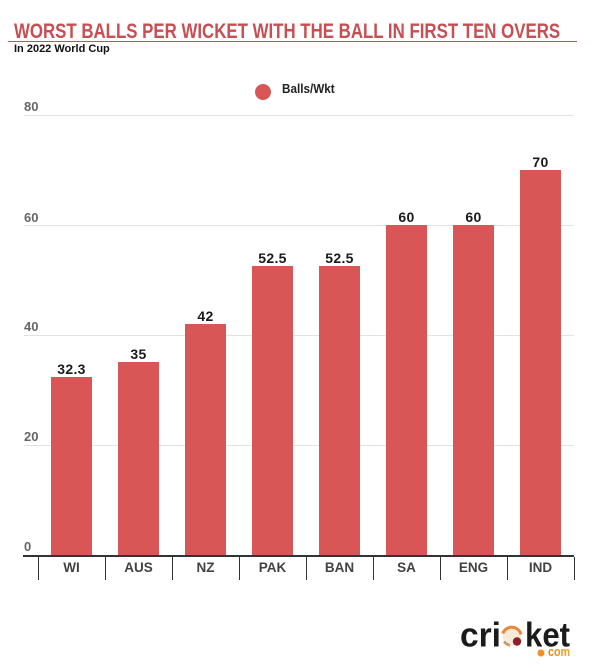 This screenshot has width=600, height=671. I want to click on svg-text: cri, so click(480, 635).